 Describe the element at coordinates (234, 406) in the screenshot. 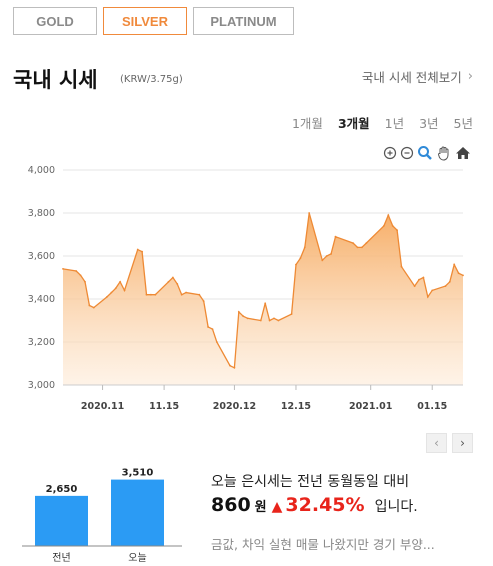

I see `x-tick-label: 2020.12` at that location.